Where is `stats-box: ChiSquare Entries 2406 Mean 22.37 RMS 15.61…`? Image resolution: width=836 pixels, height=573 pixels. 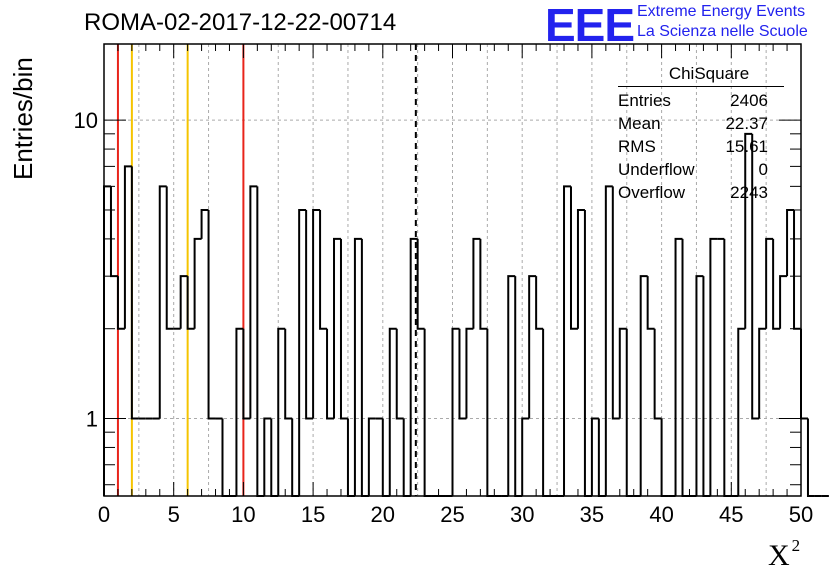
stats-box: ChiSquare Entries 2406 Mean 22.37 RMS 15.61… is located at coordinates (698, 134).